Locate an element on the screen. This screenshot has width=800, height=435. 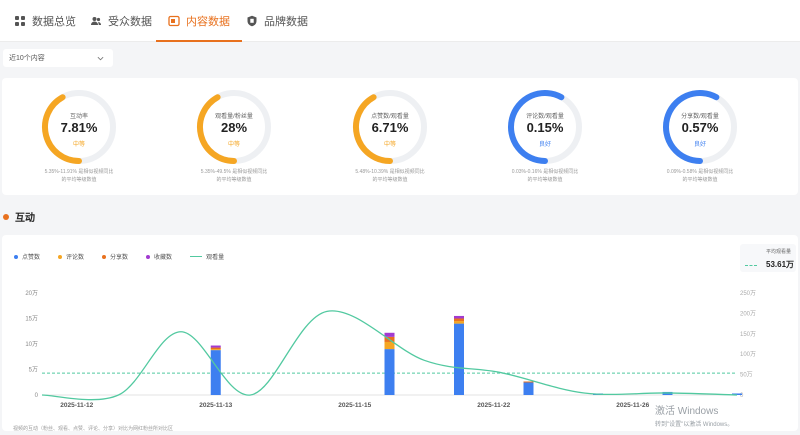
average-views-label: 平均观看量 is located at coordinates (779, 252).